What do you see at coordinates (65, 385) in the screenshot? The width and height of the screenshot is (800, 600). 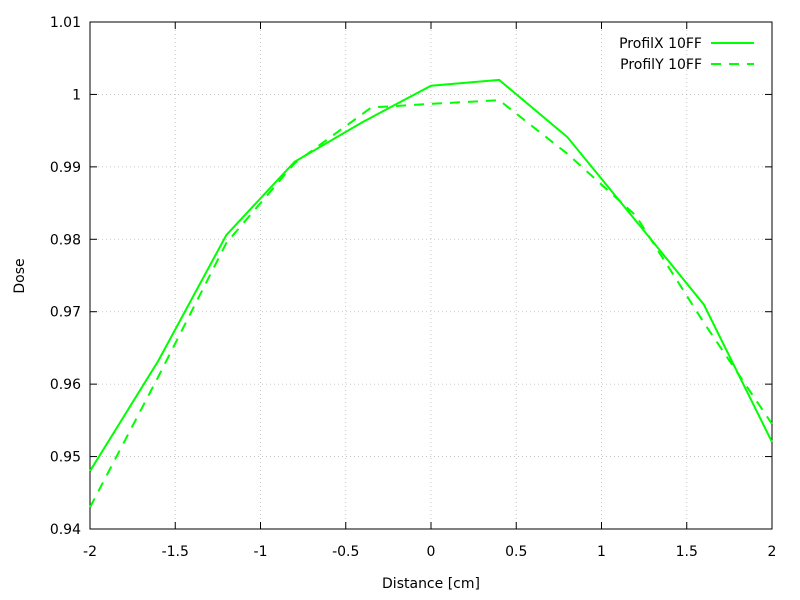 I see `y-tick-label: 0.96` at bounding box center [65, 385].